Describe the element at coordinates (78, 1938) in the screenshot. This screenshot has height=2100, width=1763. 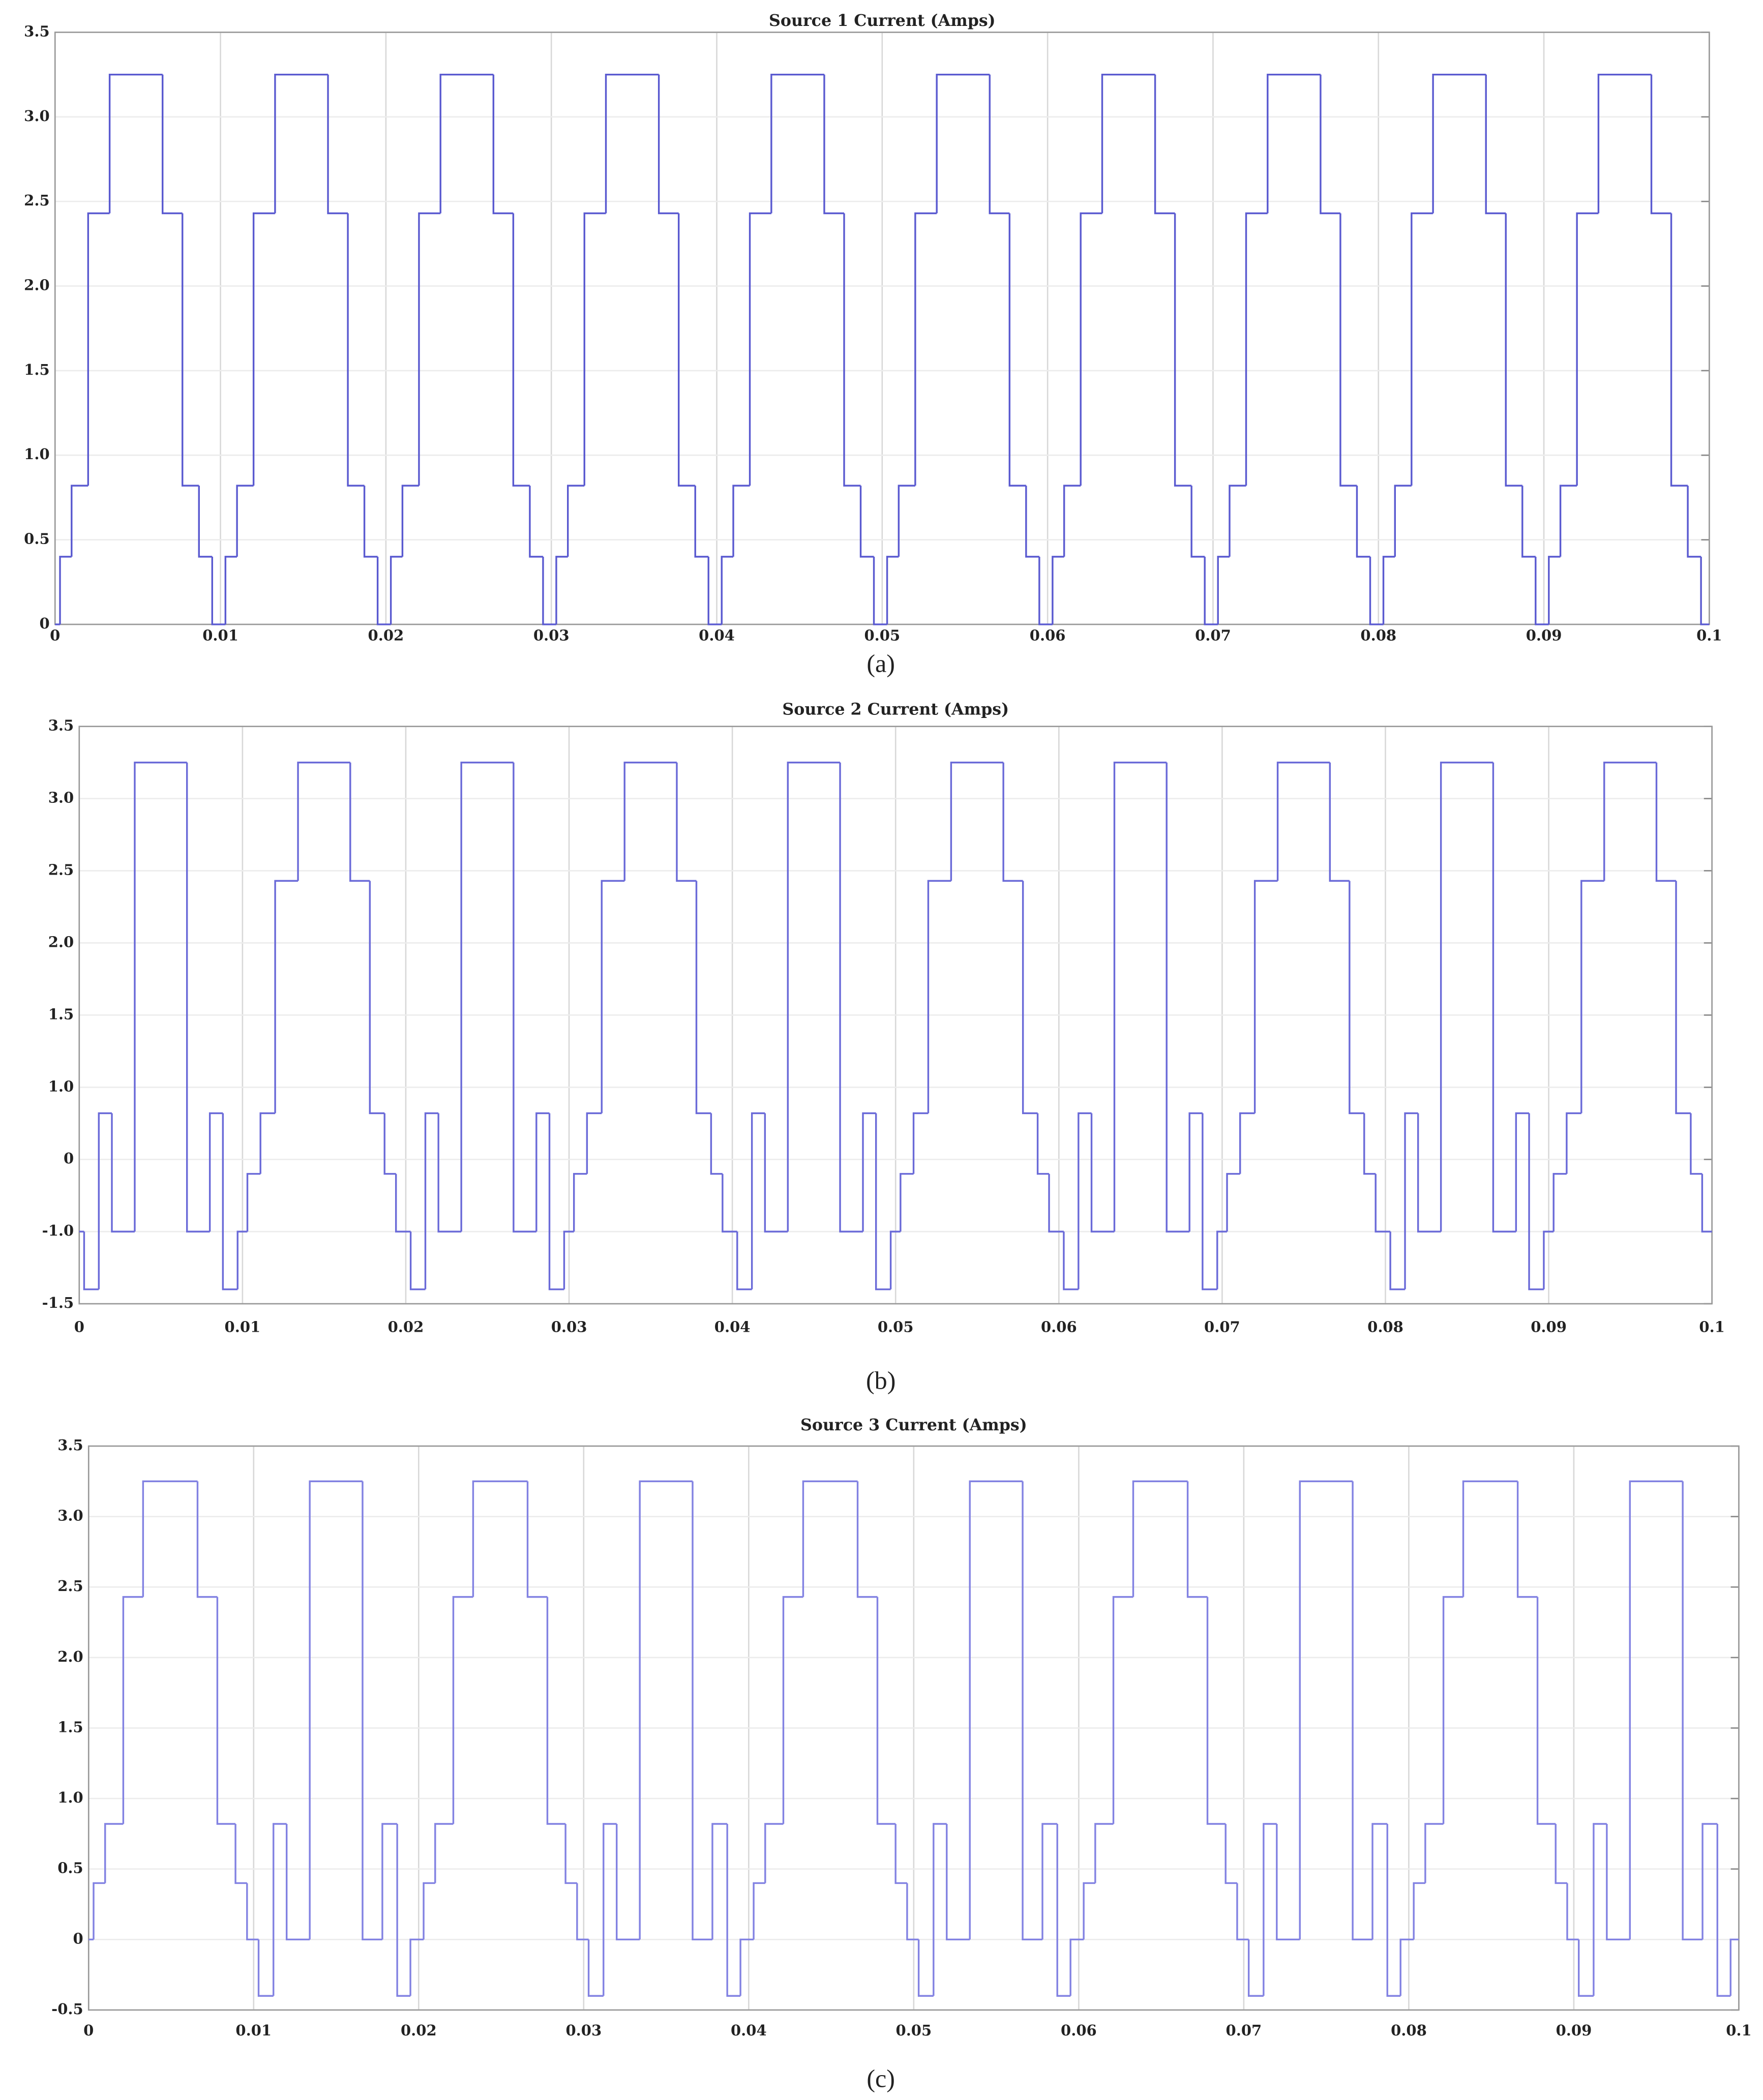
I see `y-tick-label: 0` at that location.